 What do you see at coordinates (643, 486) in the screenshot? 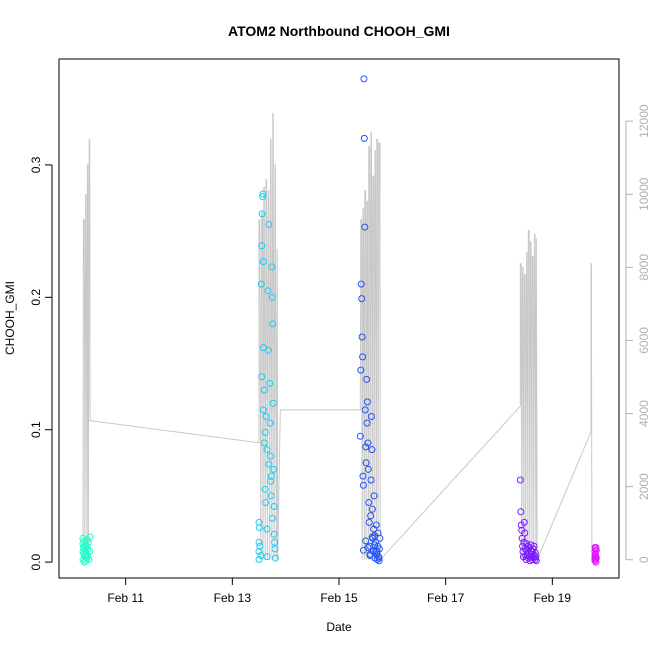
I see `y2-tick-label: 2000` at bounding box center [643, 486].